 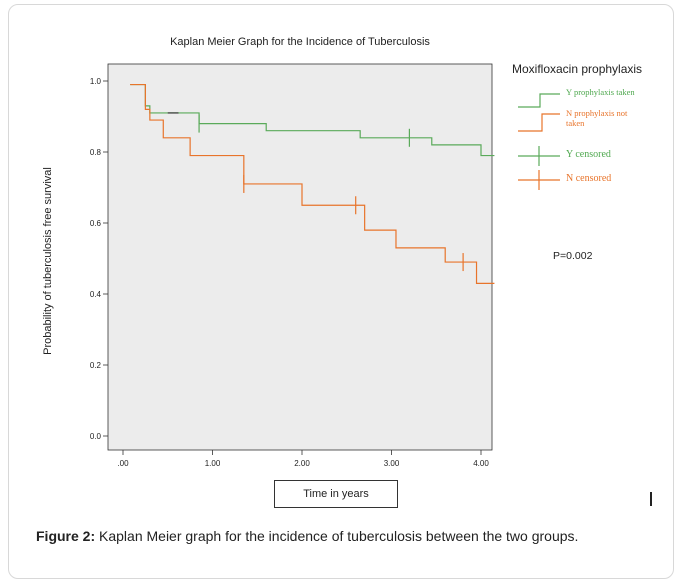 I want to click on x-tick-label: 1.00, so click(x=213, y=463).